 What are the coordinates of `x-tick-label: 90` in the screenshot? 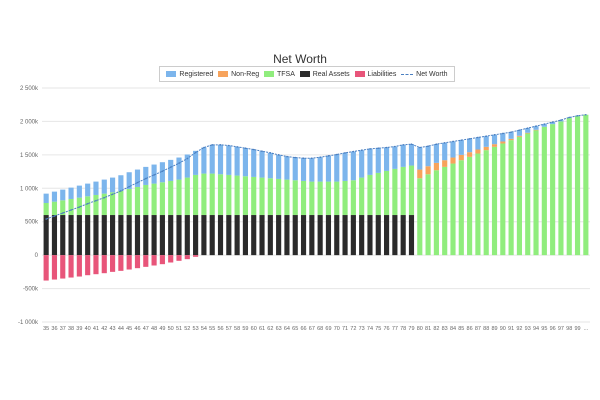 It's located at (503, 329).